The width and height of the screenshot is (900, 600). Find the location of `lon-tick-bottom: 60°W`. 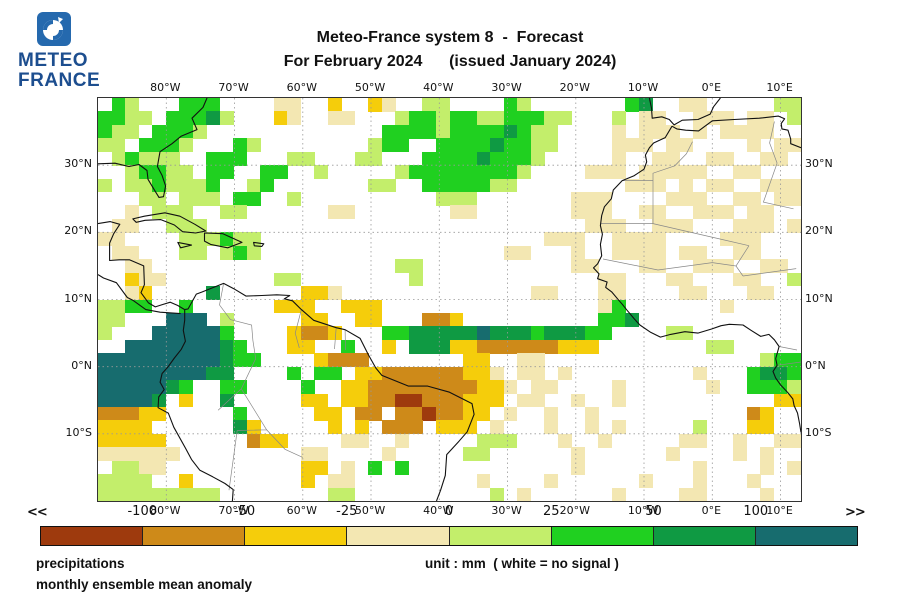

lon-tick-bottom: 60°W is located at coordinates (301, 510).